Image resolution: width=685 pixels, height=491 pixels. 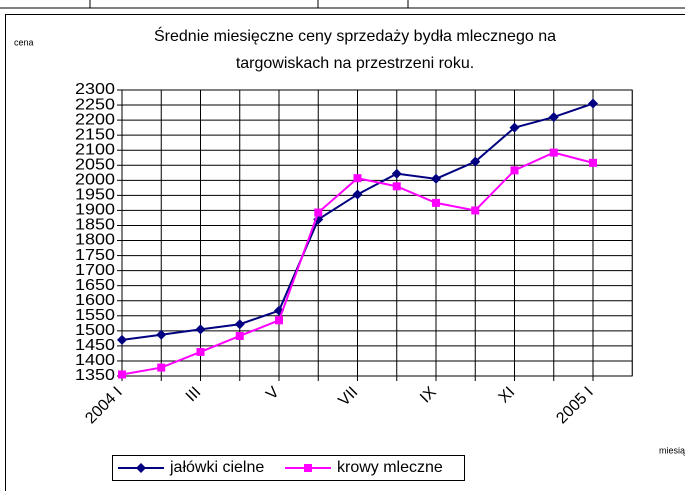 I want to click on y-tick-label: 1600, so click(x=95, y=300).